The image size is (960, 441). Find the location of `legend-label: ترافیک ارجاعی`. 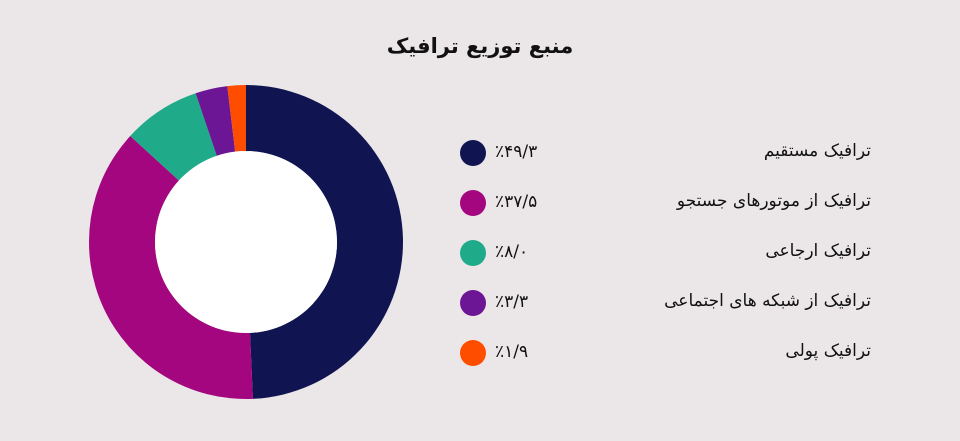

legend-label: ترافیک ارجاعی is located at coordinates (818, 251).